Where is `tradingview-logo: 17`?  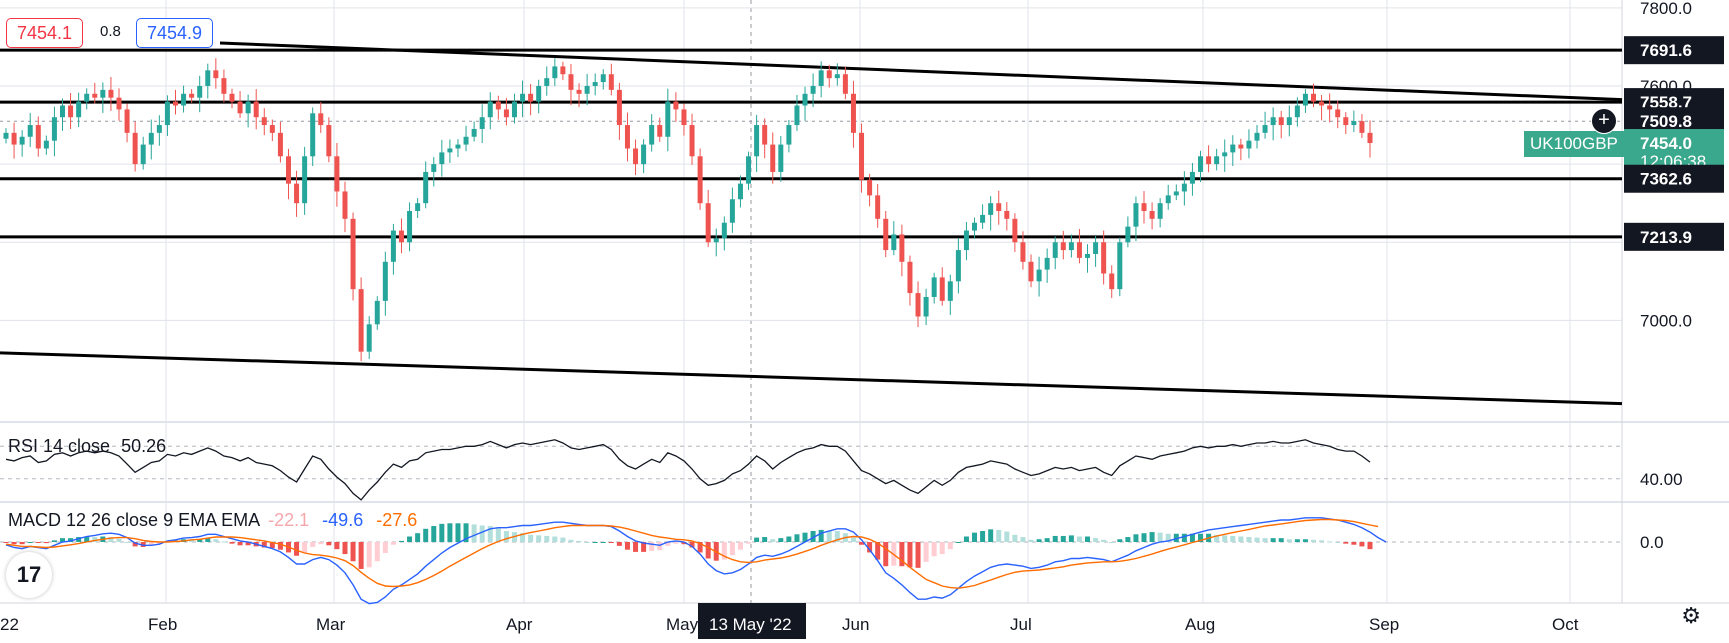 tradingview-logo: 17 is located at coordinates (29, 575).